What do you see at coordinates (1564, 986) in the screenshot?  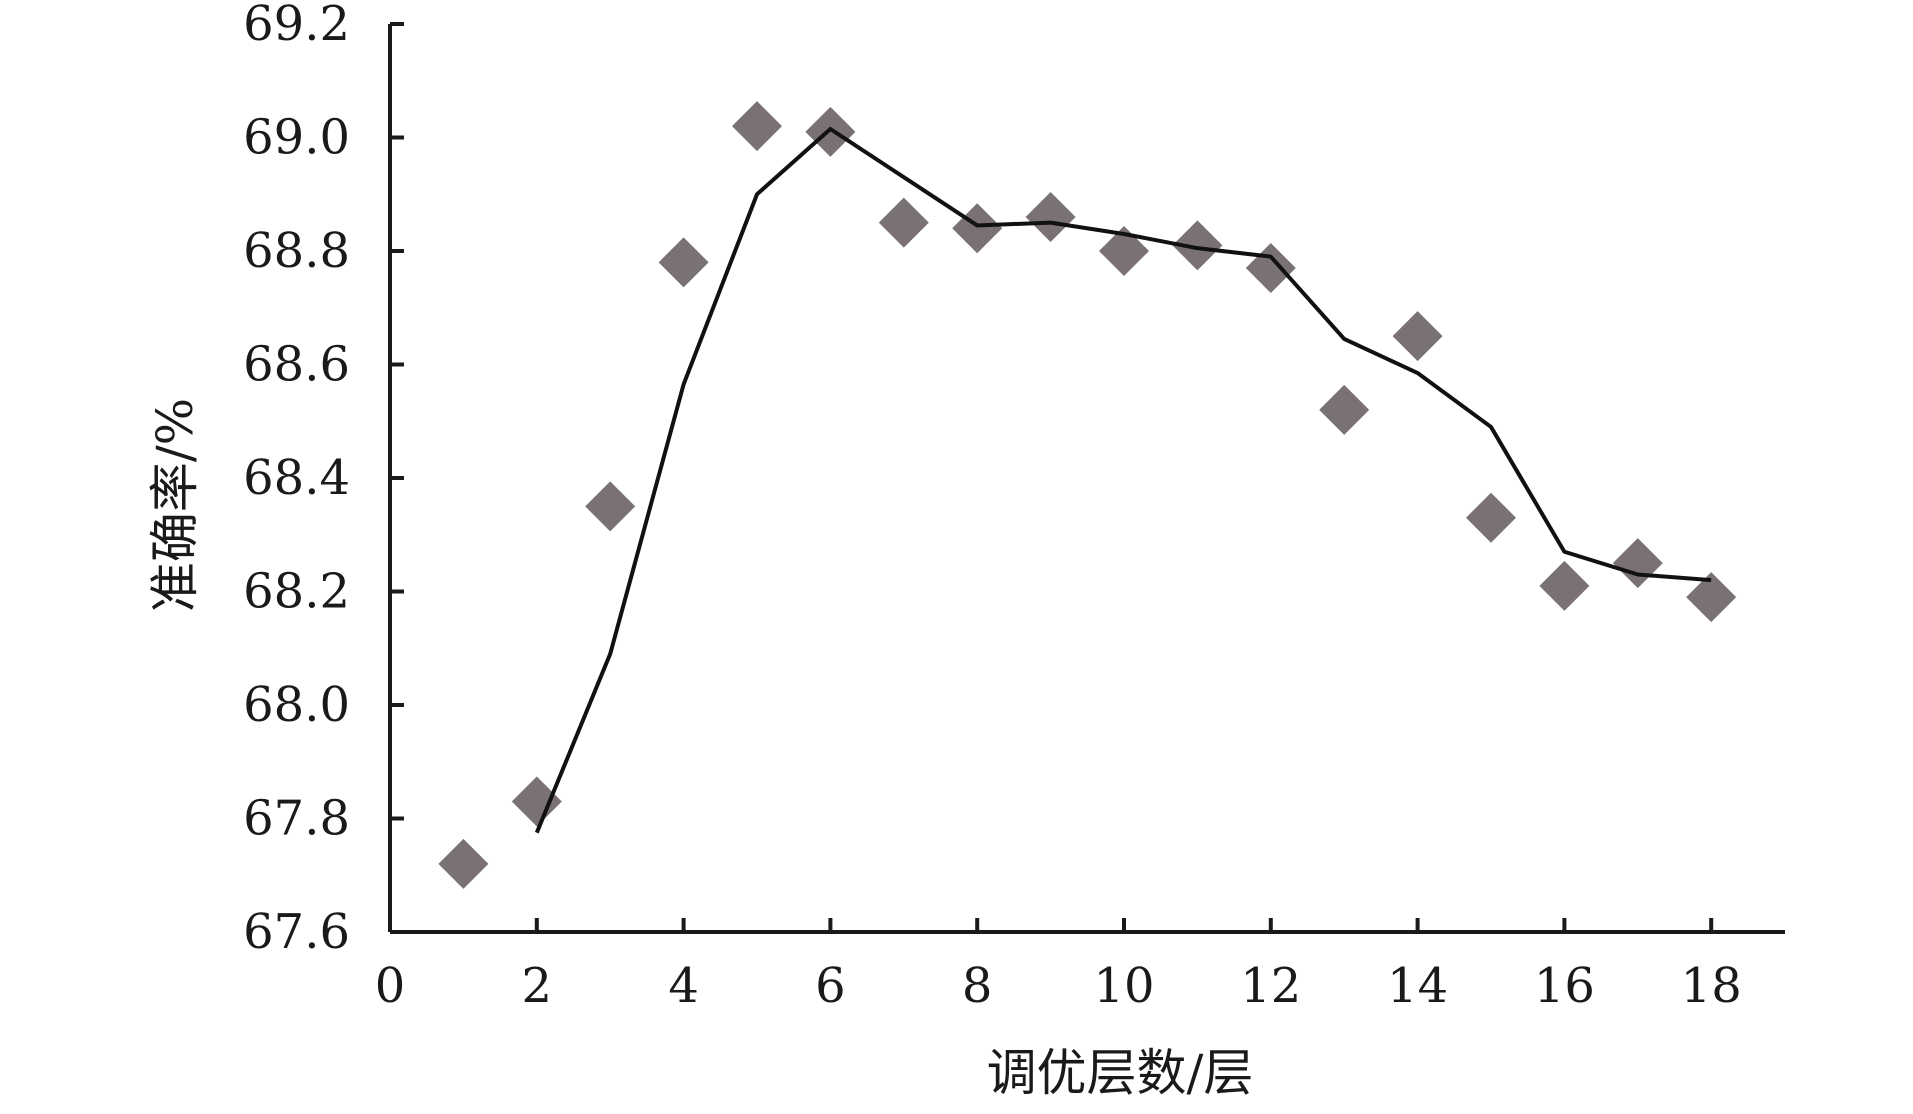 I see `x-tick-label: 16` at bounding box center [1564, 986].